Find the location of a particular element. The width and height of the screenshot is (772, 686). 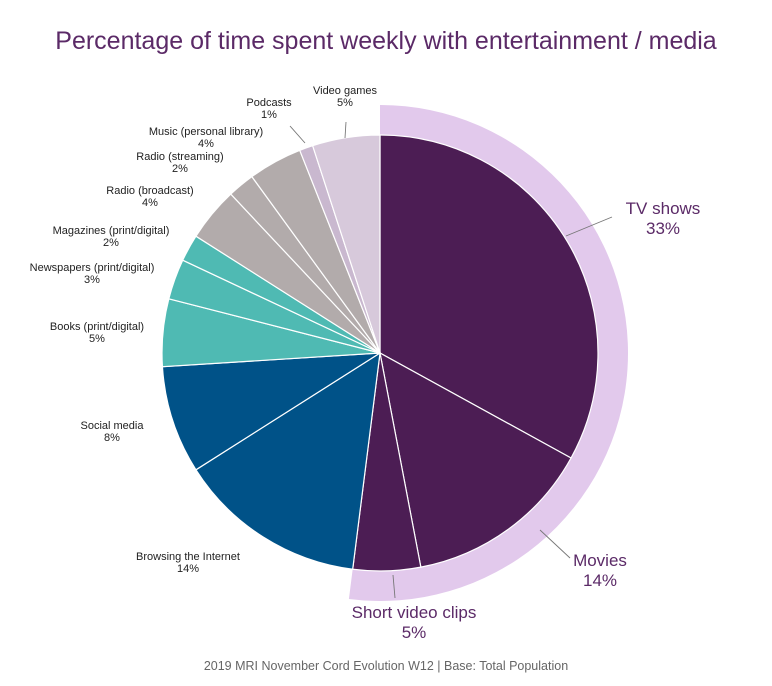

slice-value-label: 33% is located at coordinates (663, 228).